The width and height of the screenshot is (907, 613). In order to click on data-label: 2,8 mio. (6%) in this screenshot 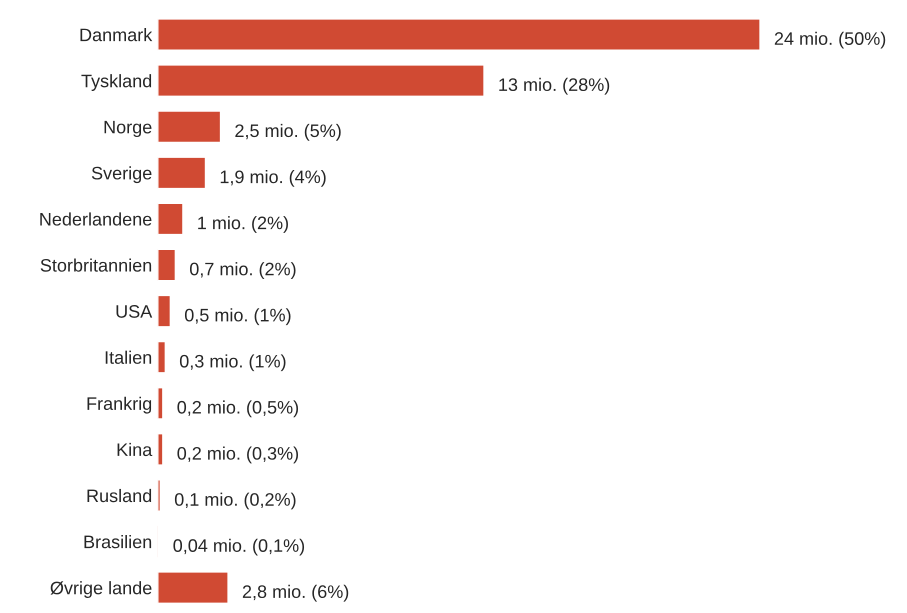, I will do `click(295, 593)`.